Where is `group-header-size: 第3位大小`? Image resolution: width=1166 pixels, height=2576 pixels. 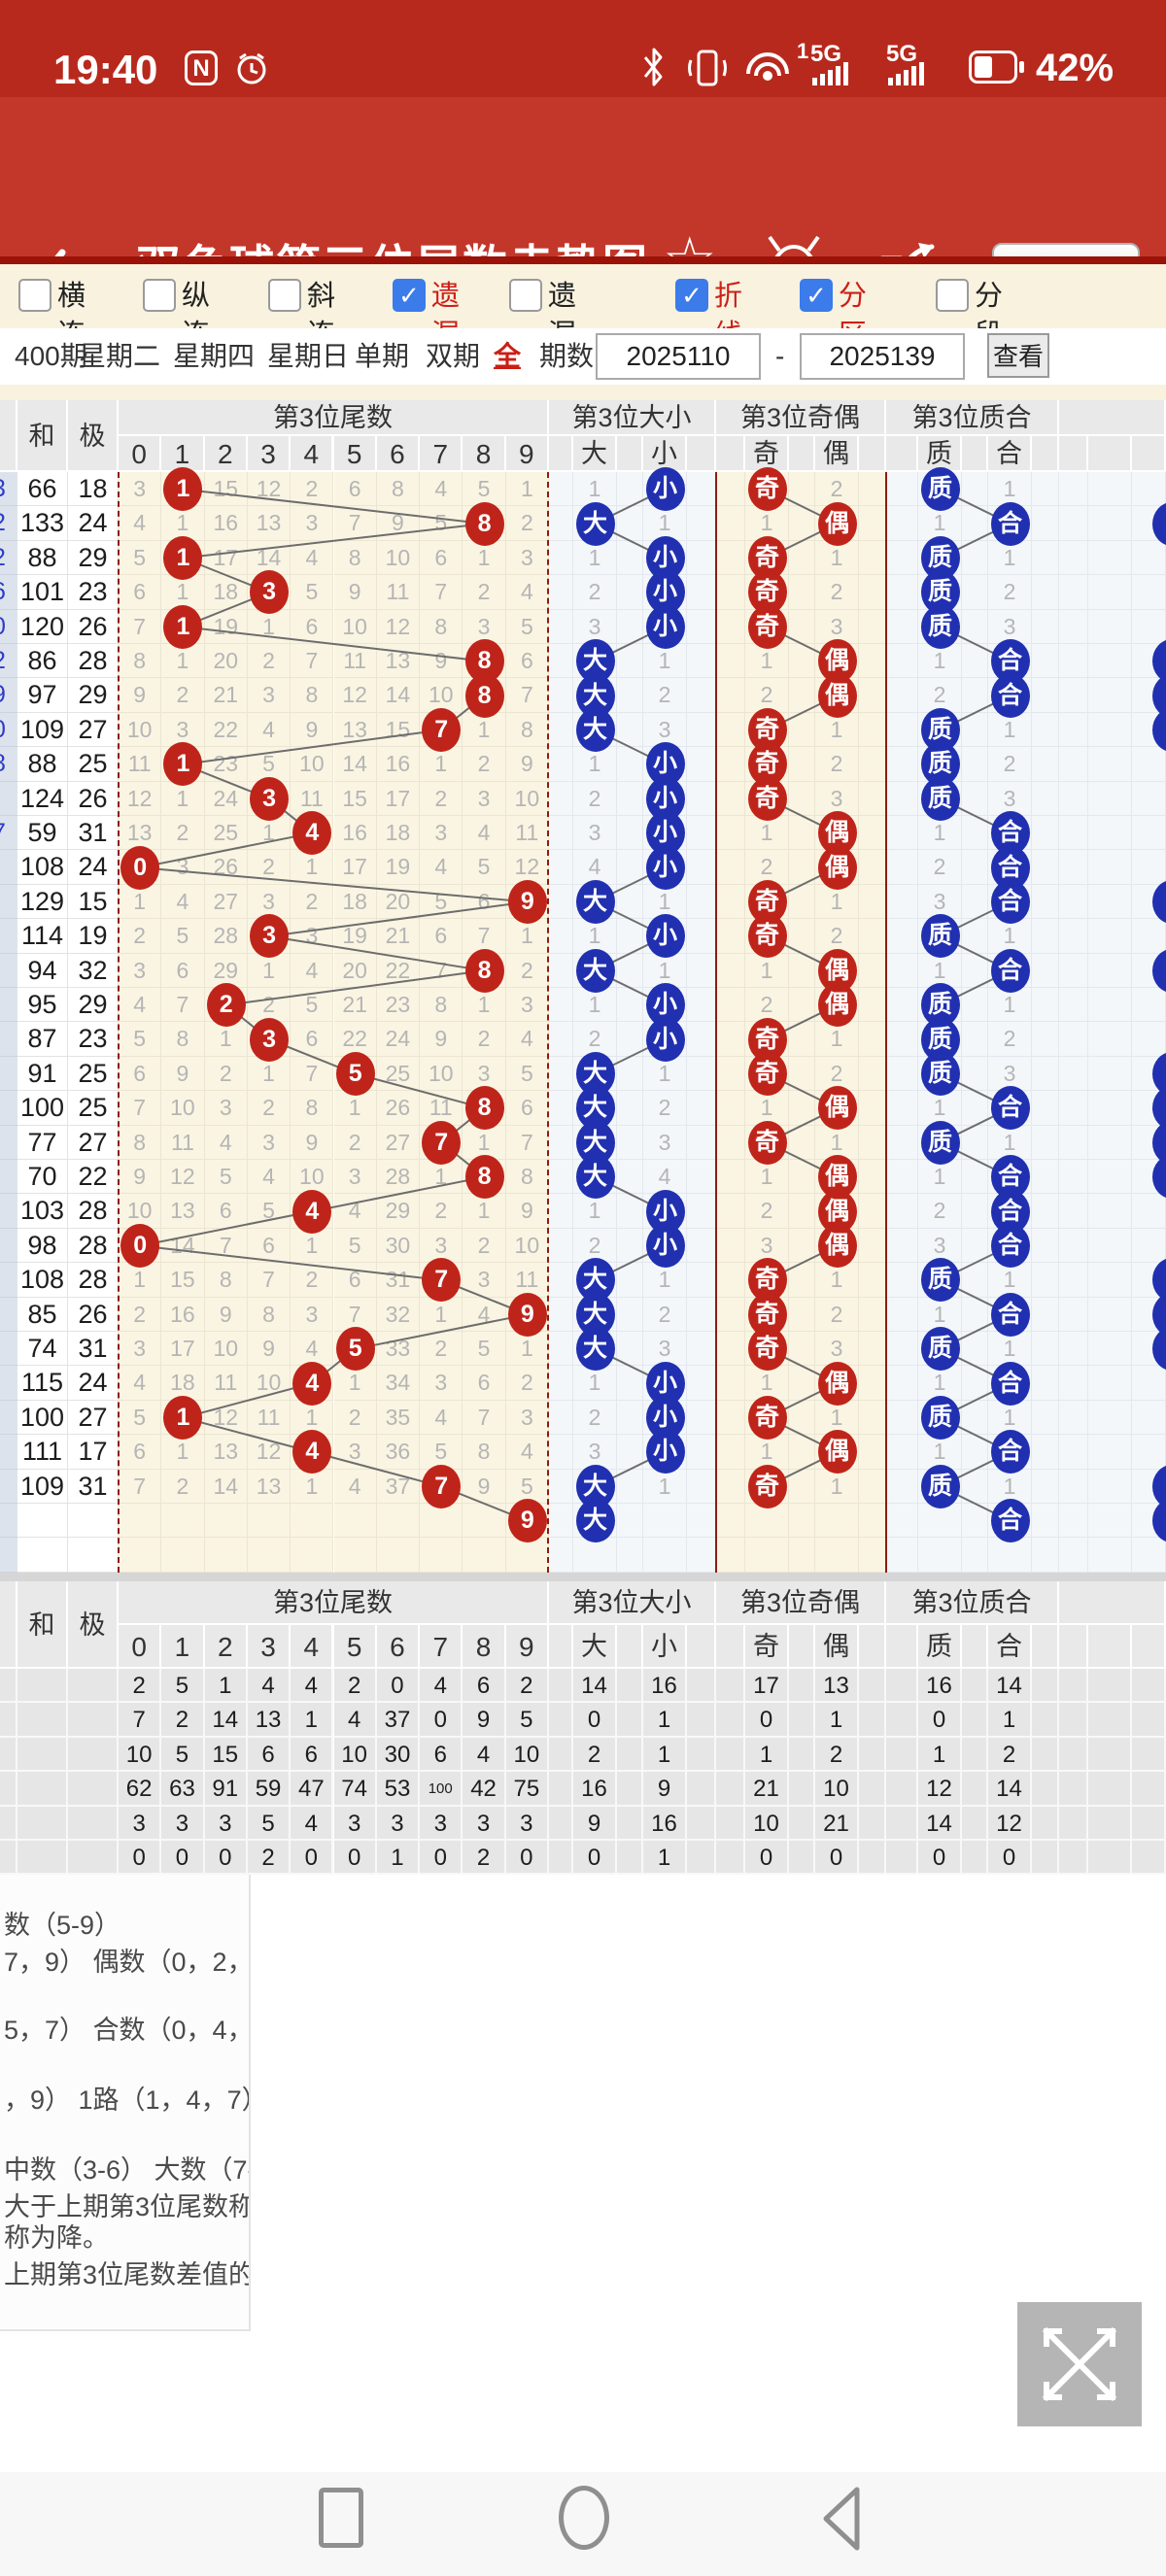 group-header-size: 第3位大小 is located at coordinates (632, 1603).